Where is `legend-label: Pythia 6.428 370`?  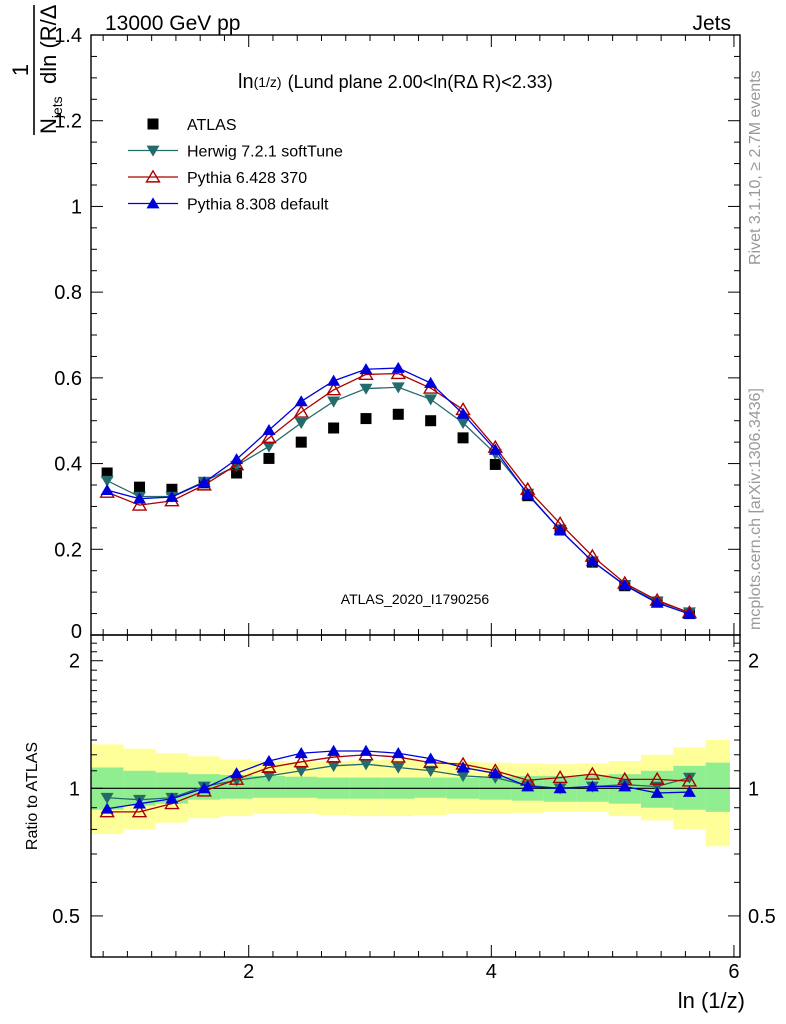
legend-label: Pythia 6.428 370 is located at coordinates (247, 178).